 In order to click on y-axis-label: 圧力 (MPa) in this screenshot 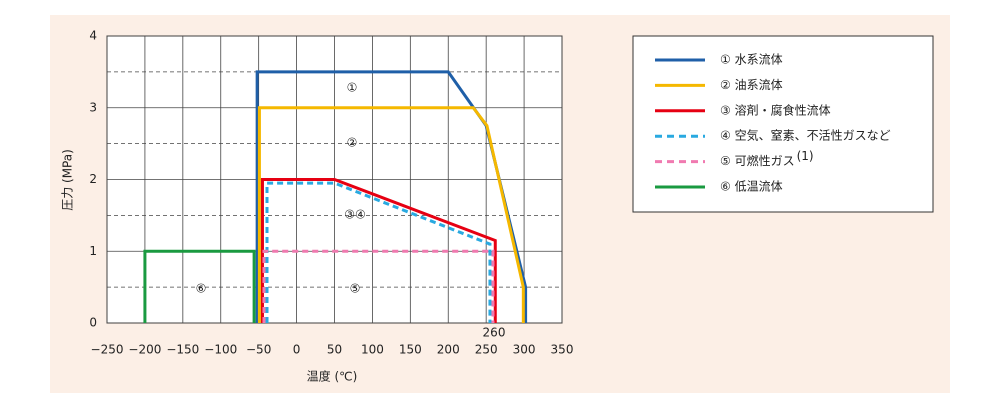, I will do `click(68, 180)`.